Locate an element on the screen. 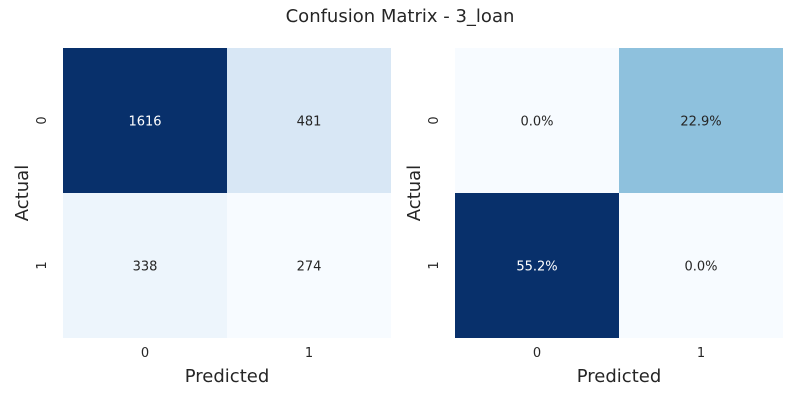  cell-value-label: 55.2% is located at coordinates (536, 267).